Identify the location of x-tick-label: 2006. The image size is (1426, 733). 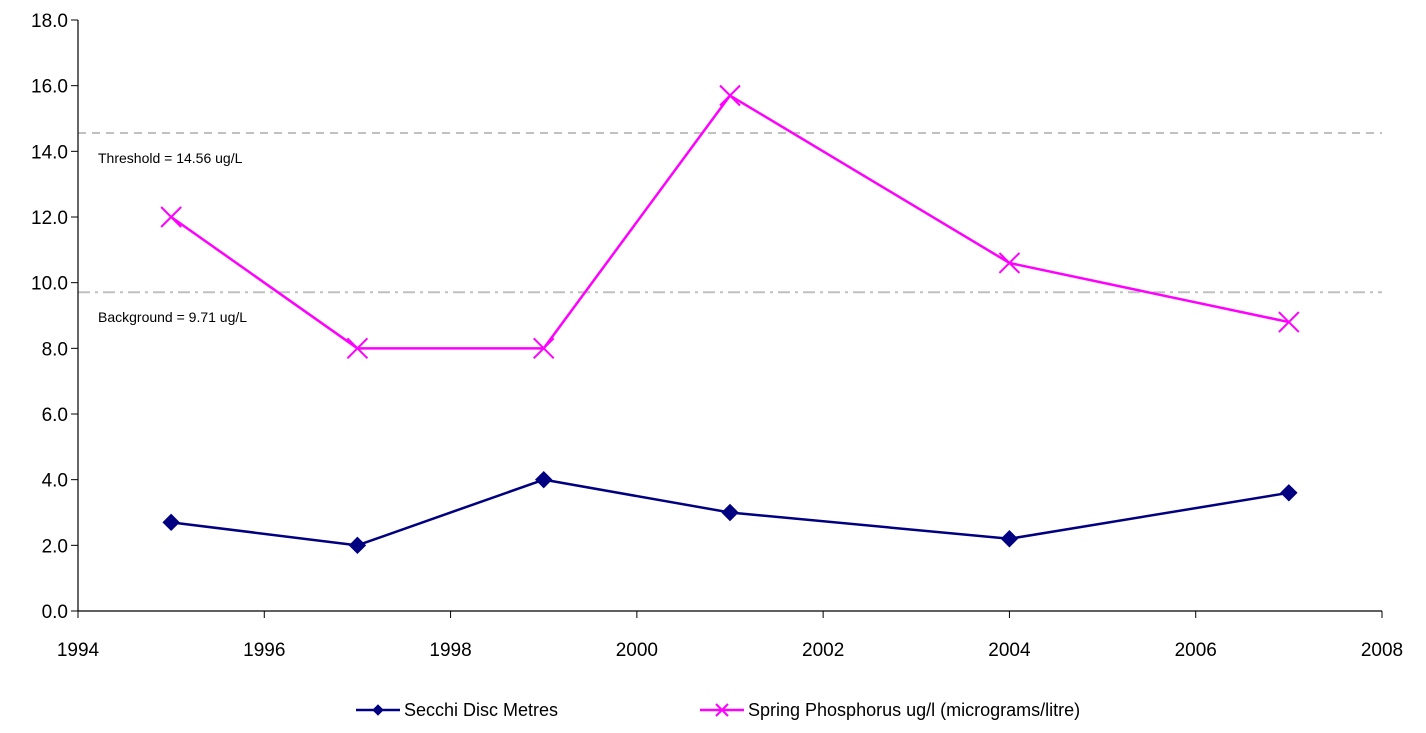
(1196, 650).